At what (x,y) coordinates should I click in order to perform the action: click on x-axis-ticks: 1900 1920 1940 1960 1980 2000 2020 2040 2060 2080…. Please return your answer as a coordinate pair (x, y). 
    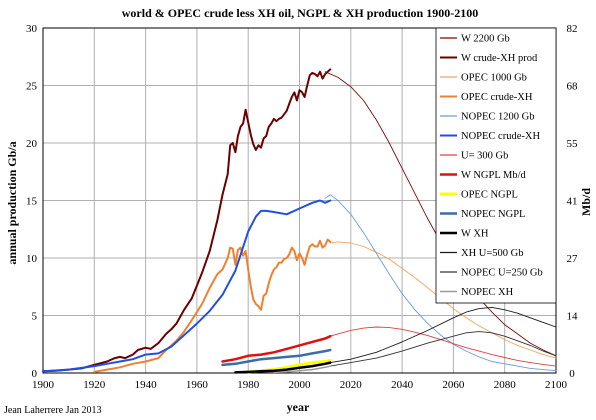
    Looking at the image, I should click on (300, 385).